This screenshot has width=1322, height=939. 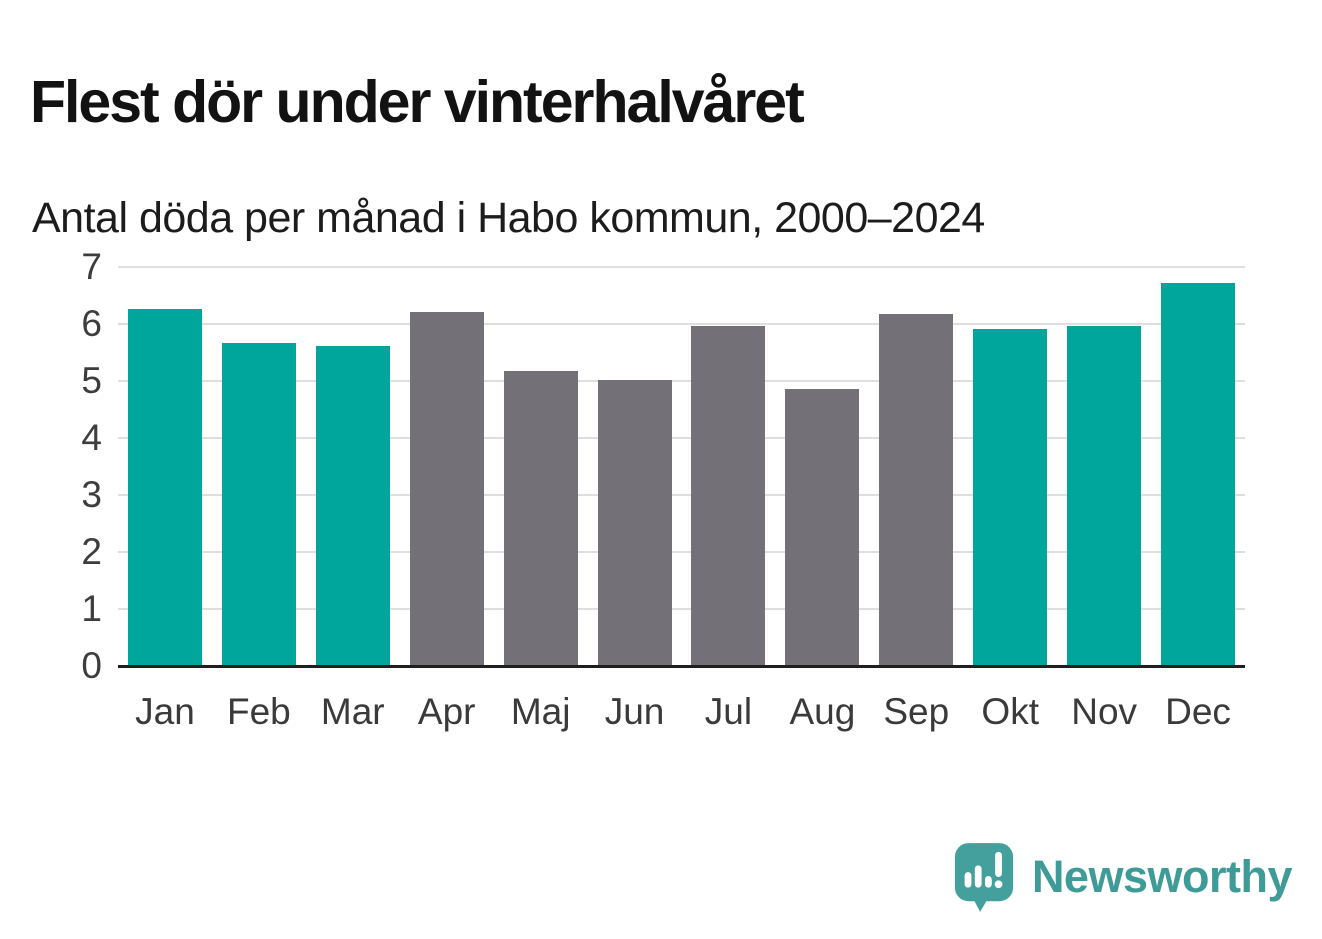 What do you see at coordinates (91, 323) in the screenshot?
I see `y-tick-label-6: 6` at bounding box center [91, 323].